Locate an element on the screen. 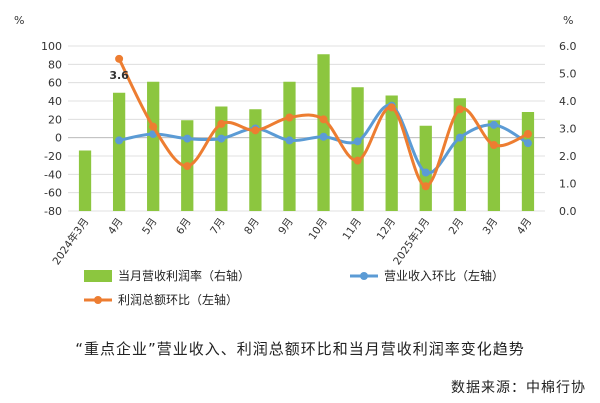 The image size is (600, 403). x-tick-label: 2024年3月 is located at coordinates (71, 241).